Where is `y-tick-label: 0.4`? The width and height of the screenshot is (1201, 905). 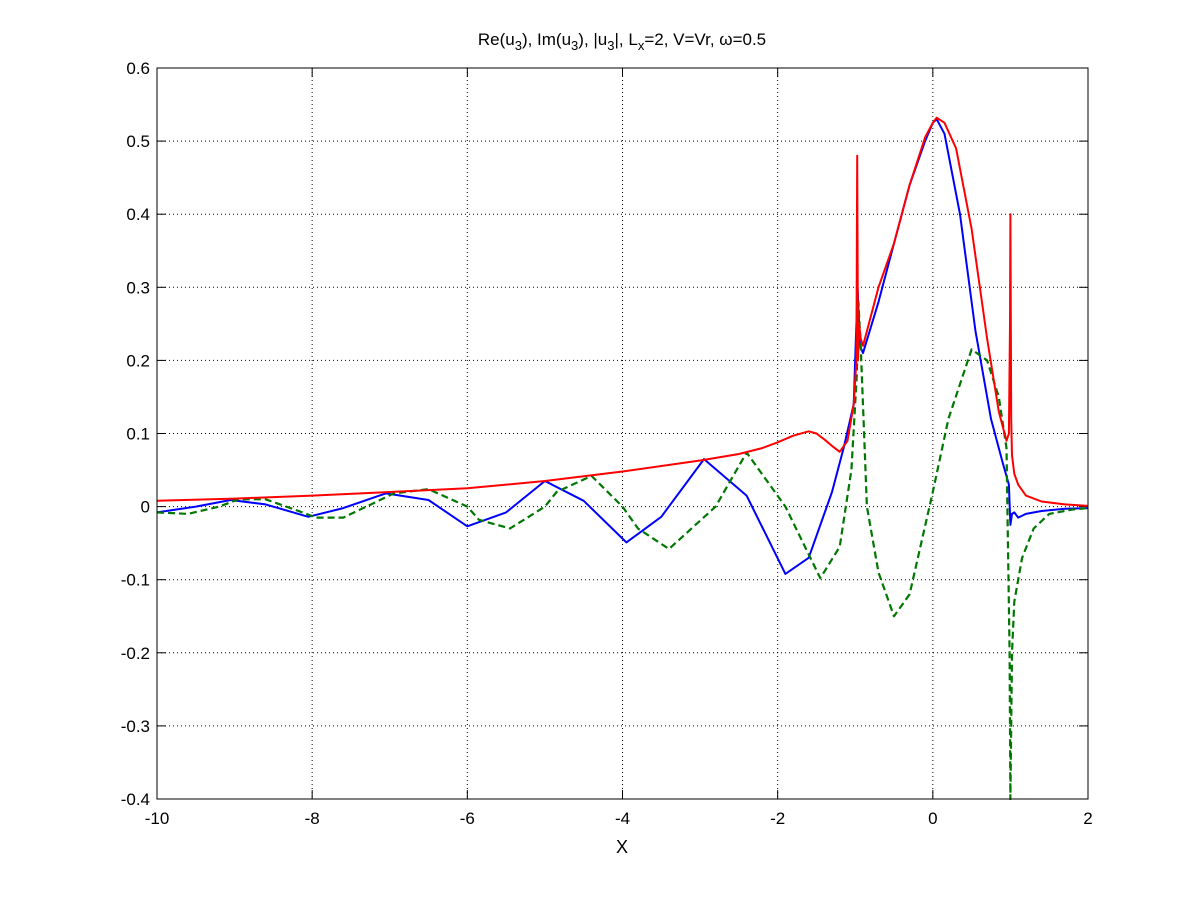
y-tick-label: 0.4 is located at coordinates (138, 214).